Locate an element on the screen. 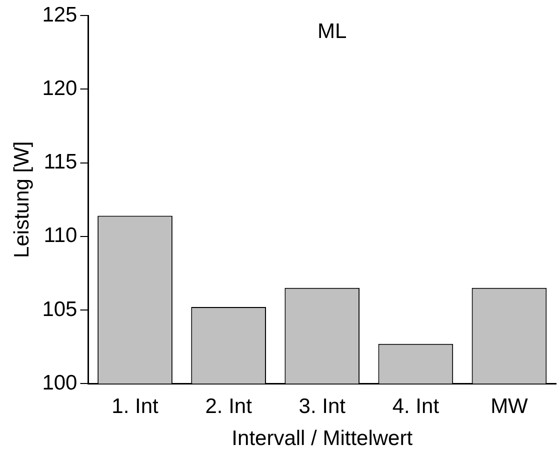 The width and height of the screenshot is (560, 462). y-tick-label: 120 is located at coordinates (60, 88).